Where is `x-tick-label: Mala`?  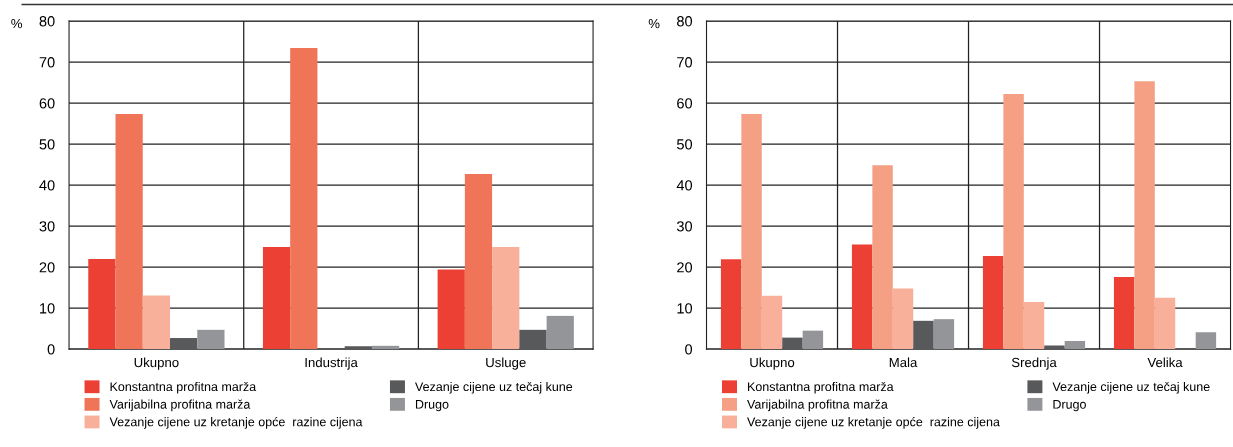 x-tick-label: Mala is located at coordinates (903, 362).